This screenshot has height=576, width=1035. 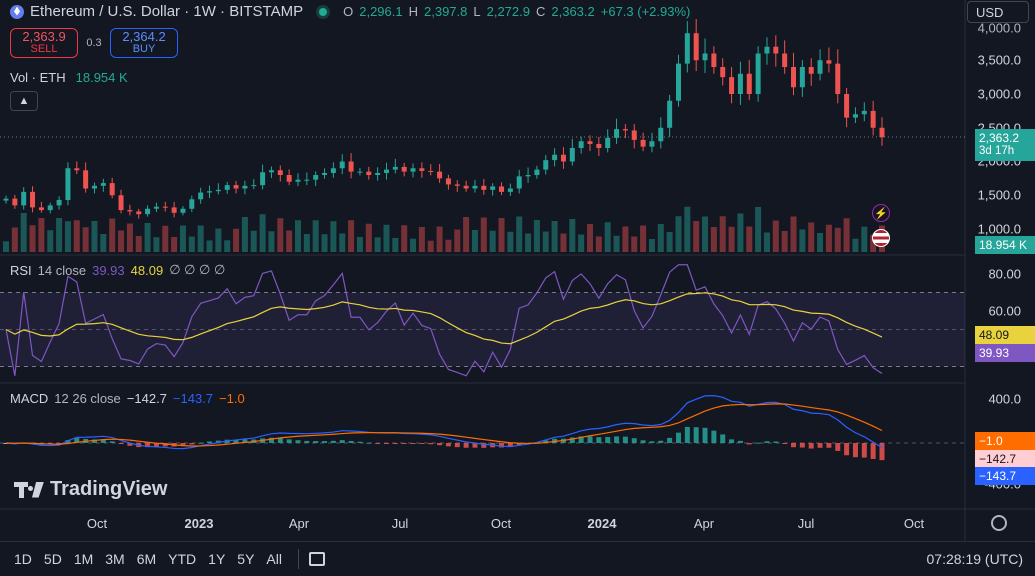 What do you see at coordinates (17, 11) in the screenshot?
I see `ethereum-icon` at bounding box center [17, 11].